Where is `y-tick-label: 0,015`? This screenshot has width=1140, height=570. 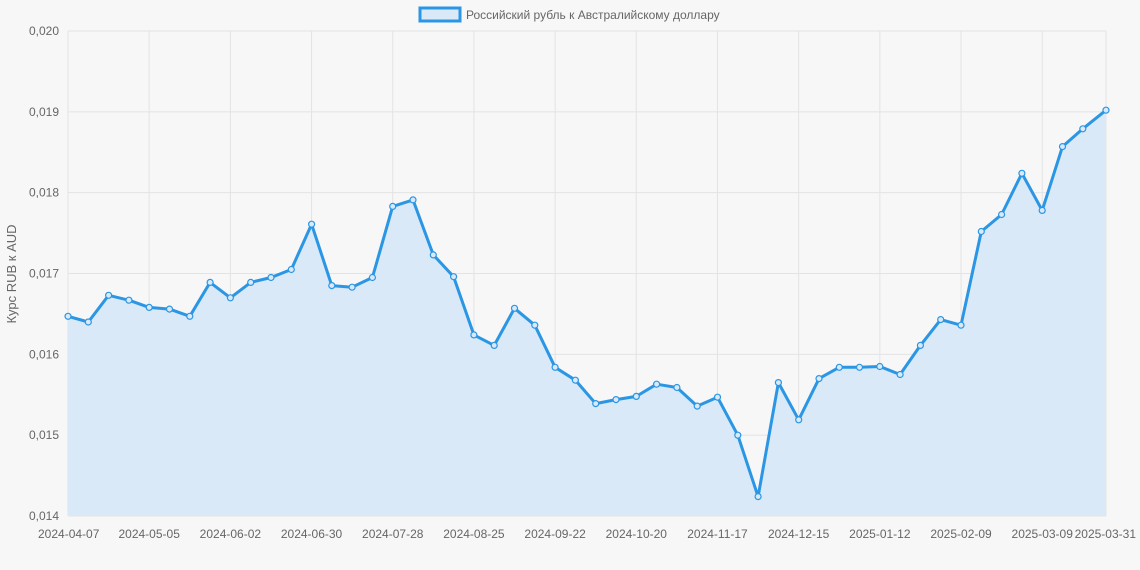
y-tick-label: 0,015 is located at coordinates (44, 435).